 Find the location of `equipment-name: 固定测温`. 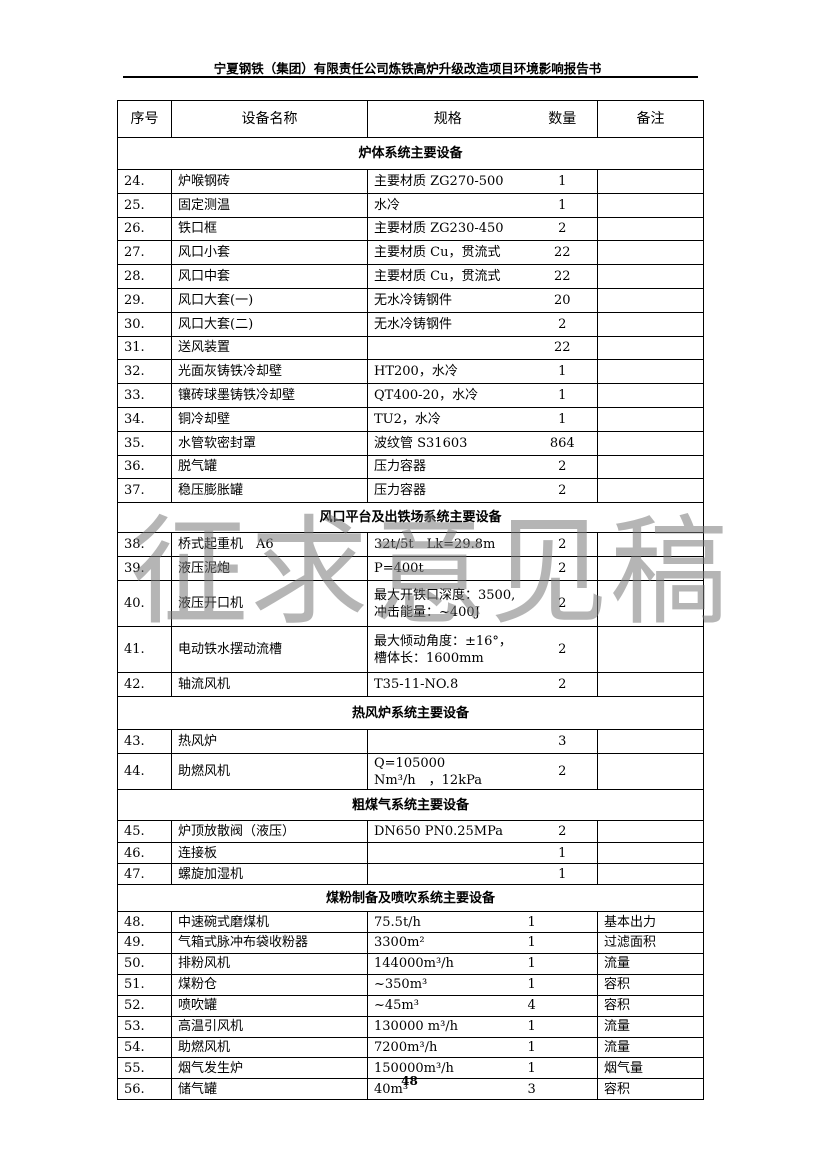

equipment-name: 固定测温 is located at coordinates (269, 205).